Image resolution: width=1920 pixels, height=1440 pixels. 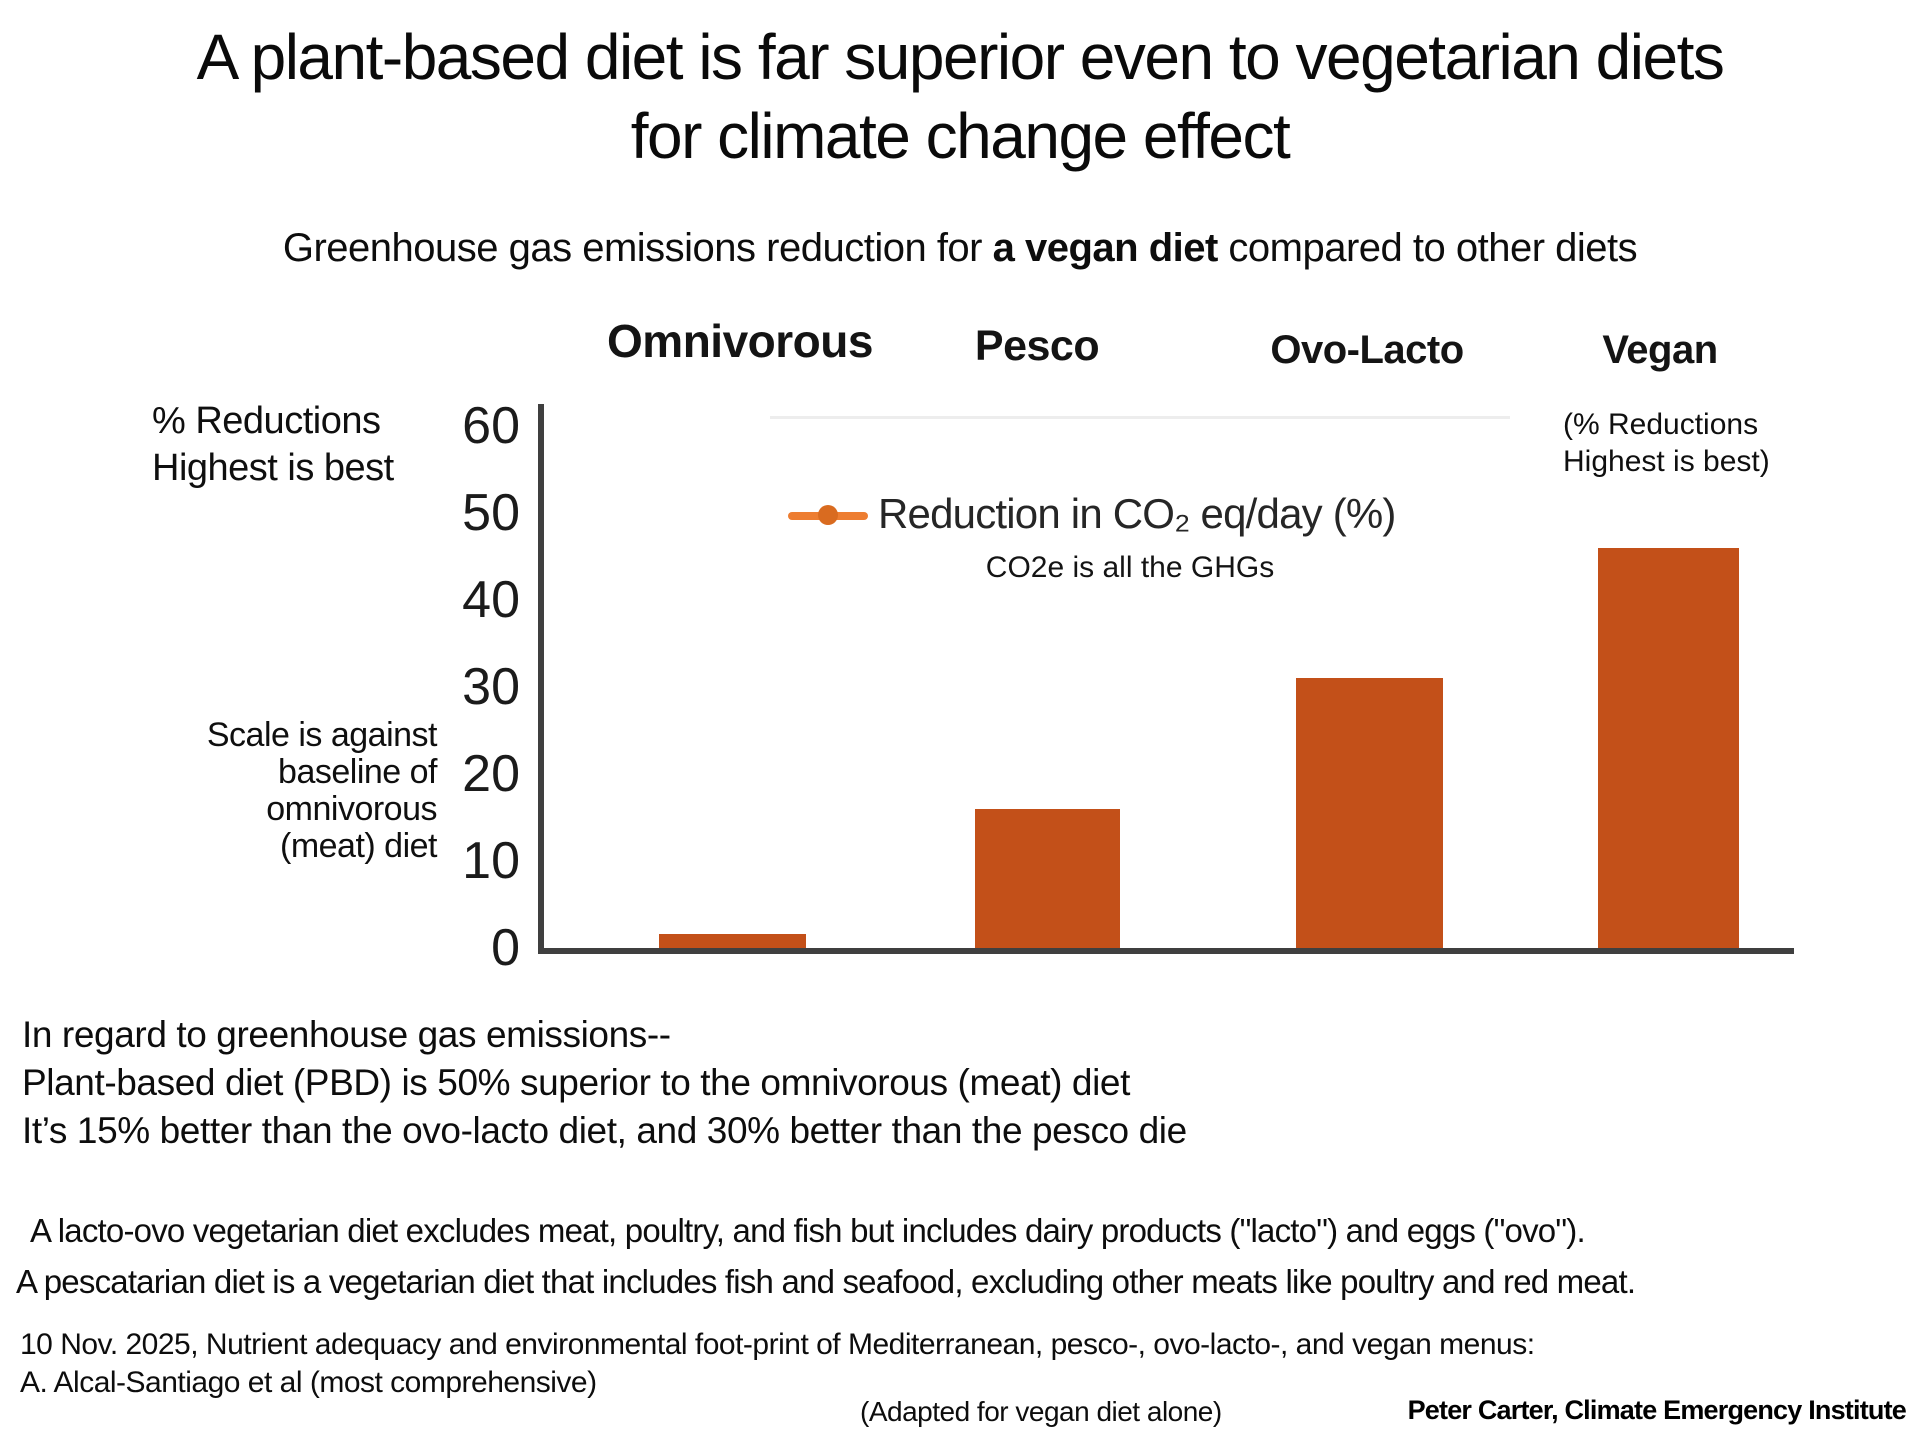 What do you see at coordinates (960, 136) in the screenshot?
I see `page-title-line2: for climate change effect` at bounding box center [960, 136].